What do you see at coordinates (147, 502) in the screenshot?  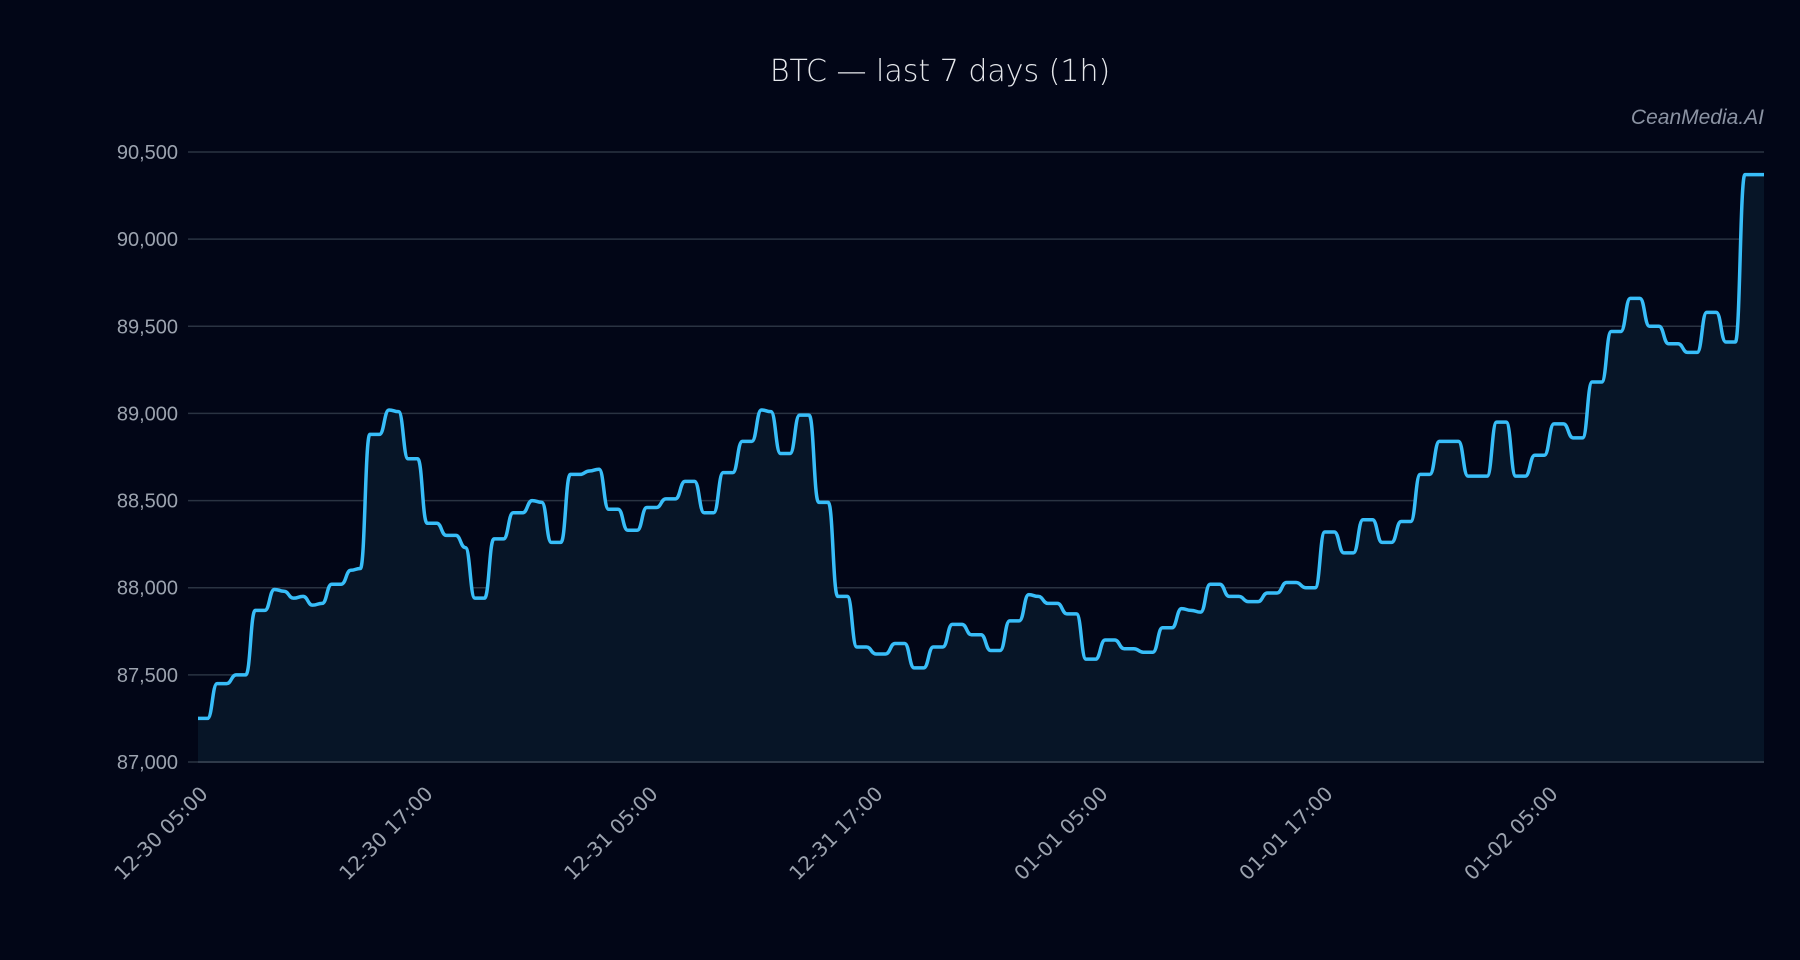 I see `y-tick-label: 88,500` at bounding box center [147, 502].